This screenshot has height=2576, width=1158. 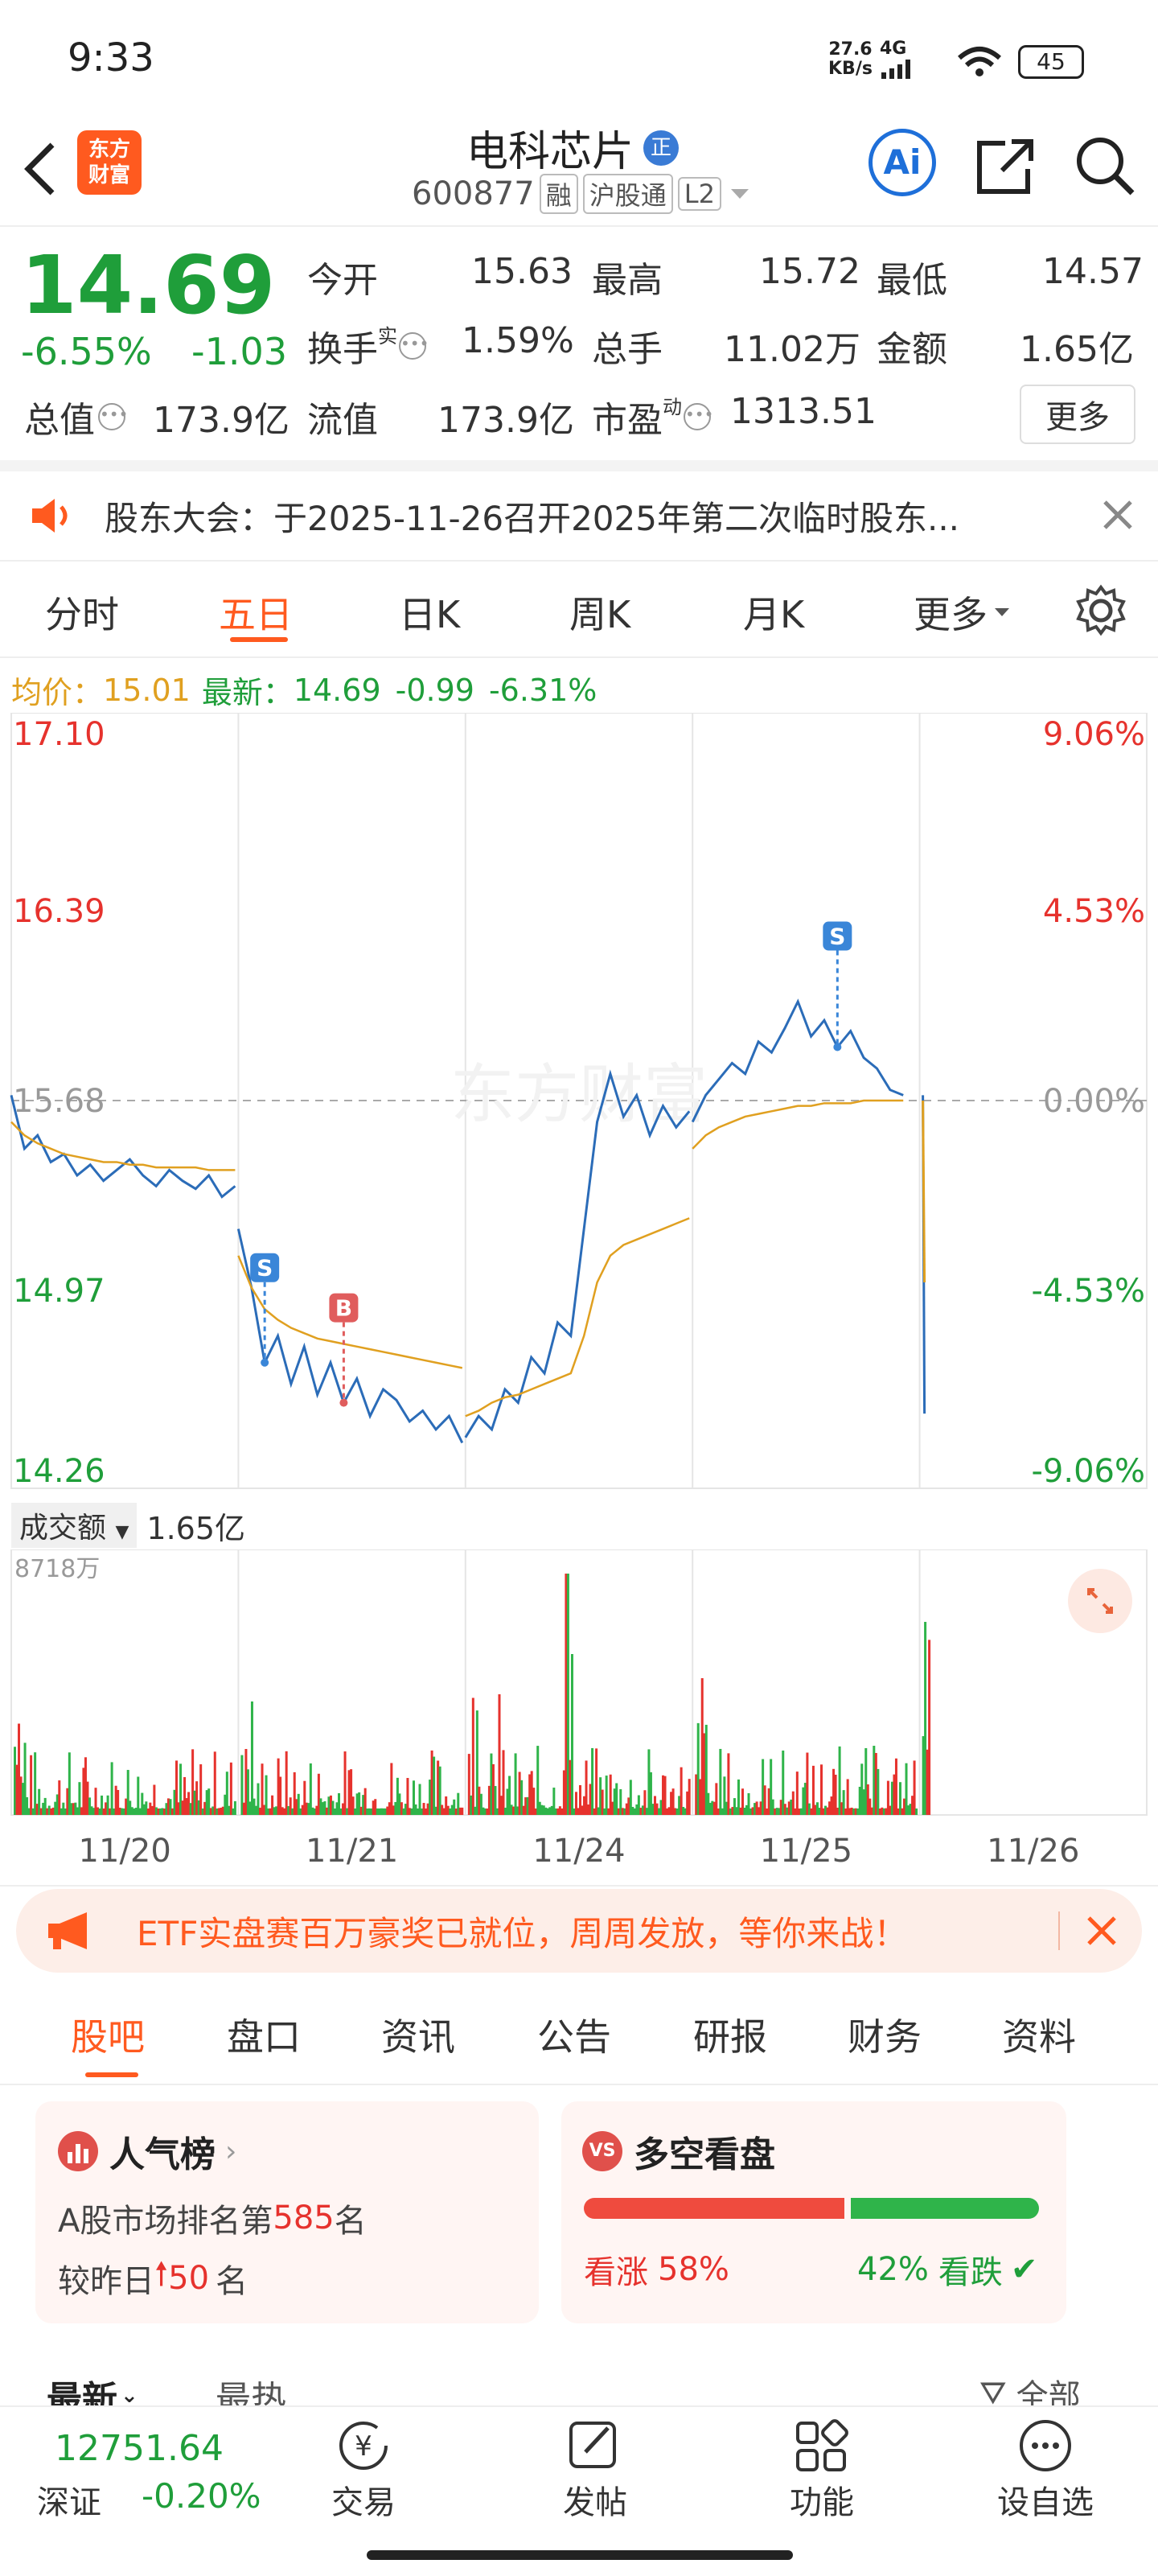 What do you see at coordinates (1045, 2469) in the screenshot?
I see `nav-add-watchlist: 设自选` at bounding box center [1045, 2469].